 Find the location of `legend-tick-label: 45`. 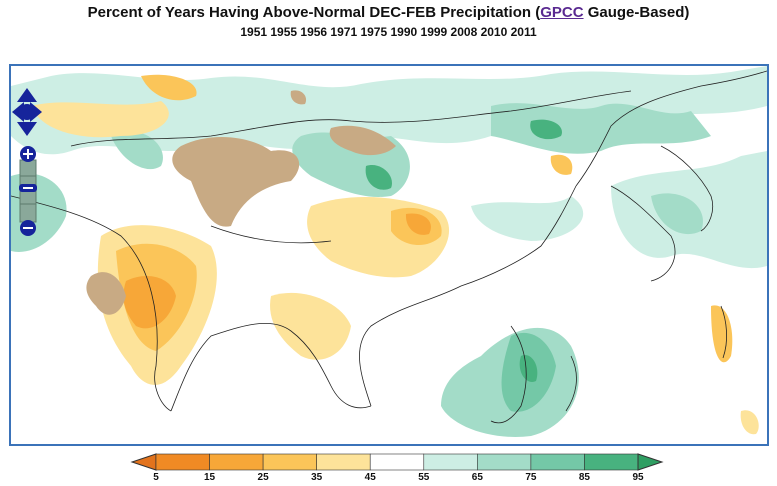

legend-tick-label: 45 is located at coordinates (370, 477).